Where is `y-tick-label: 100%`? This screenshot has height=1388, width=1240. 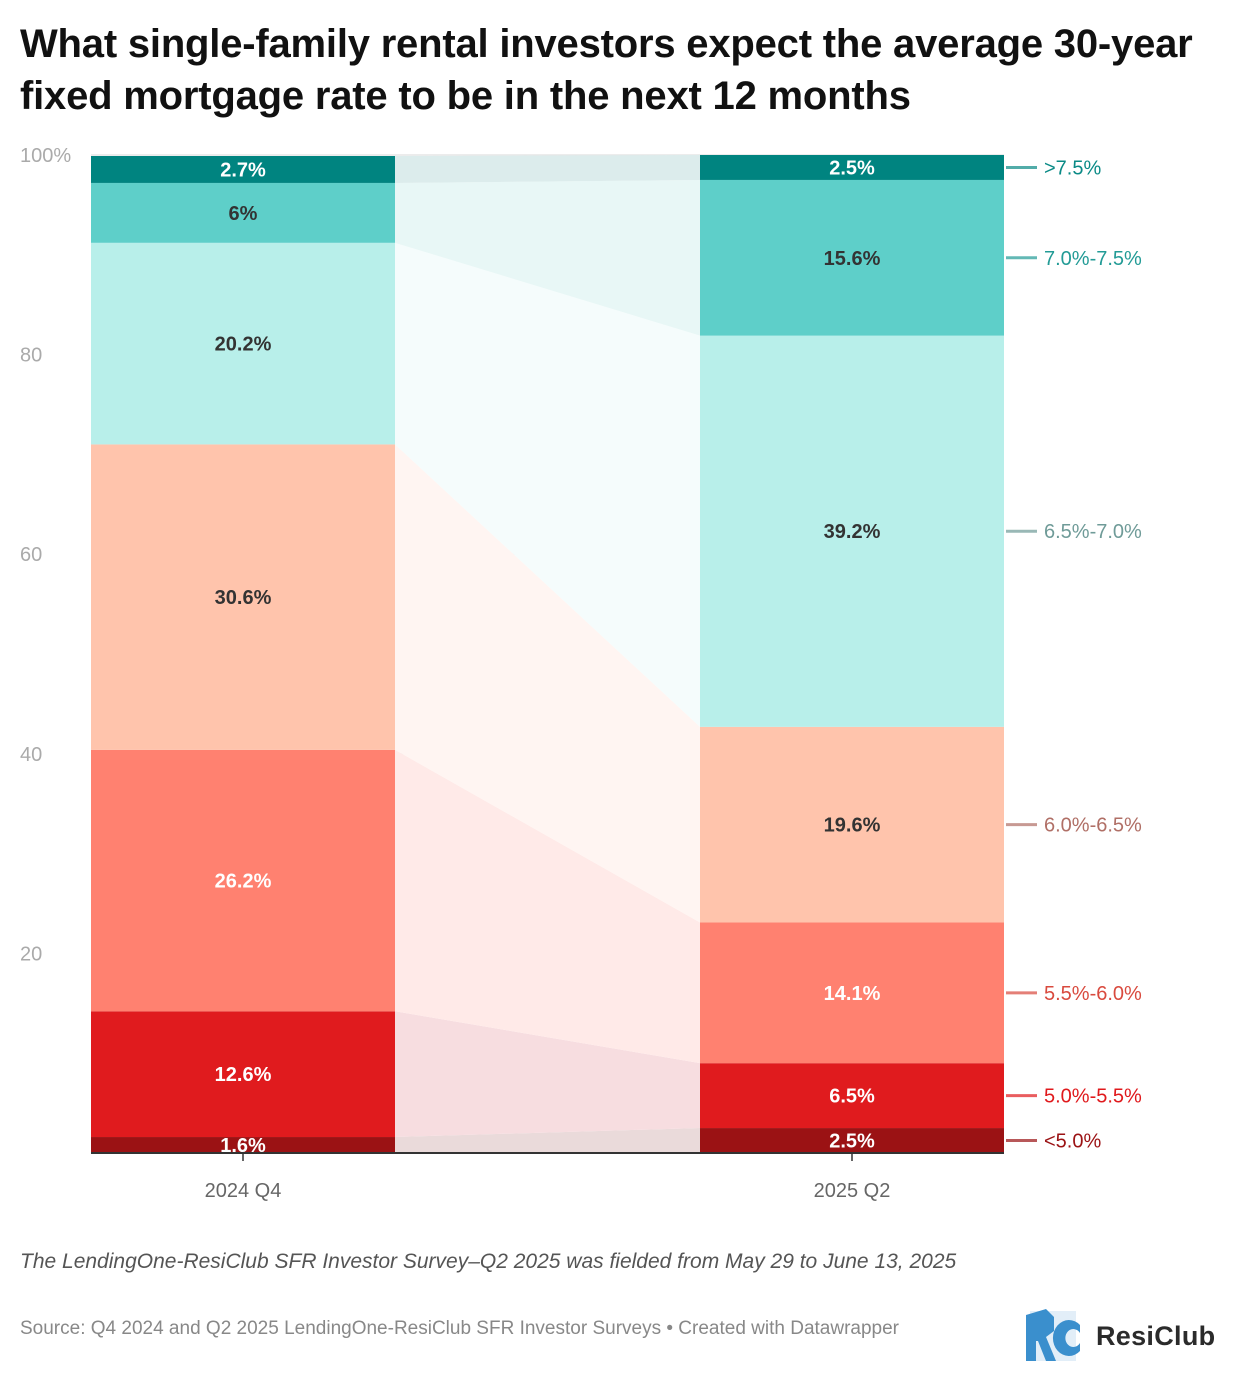 y-tick-label: 100% is located at coordinates (45, 156).